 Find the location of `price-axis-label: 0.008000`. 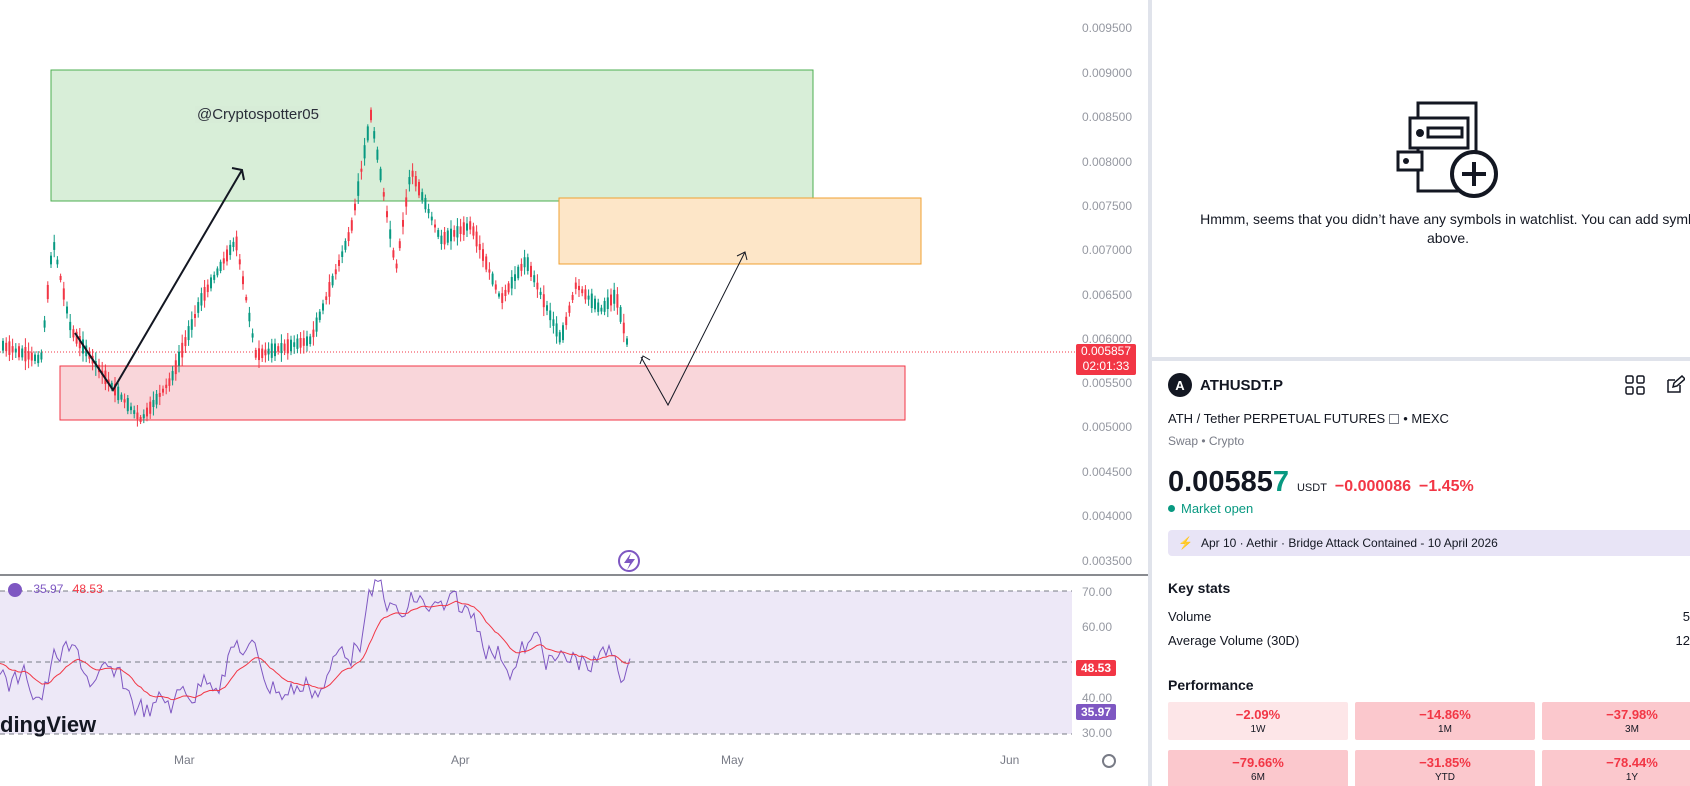

price-axis-label: 0.008000 is located at coordinates (1106, 162).